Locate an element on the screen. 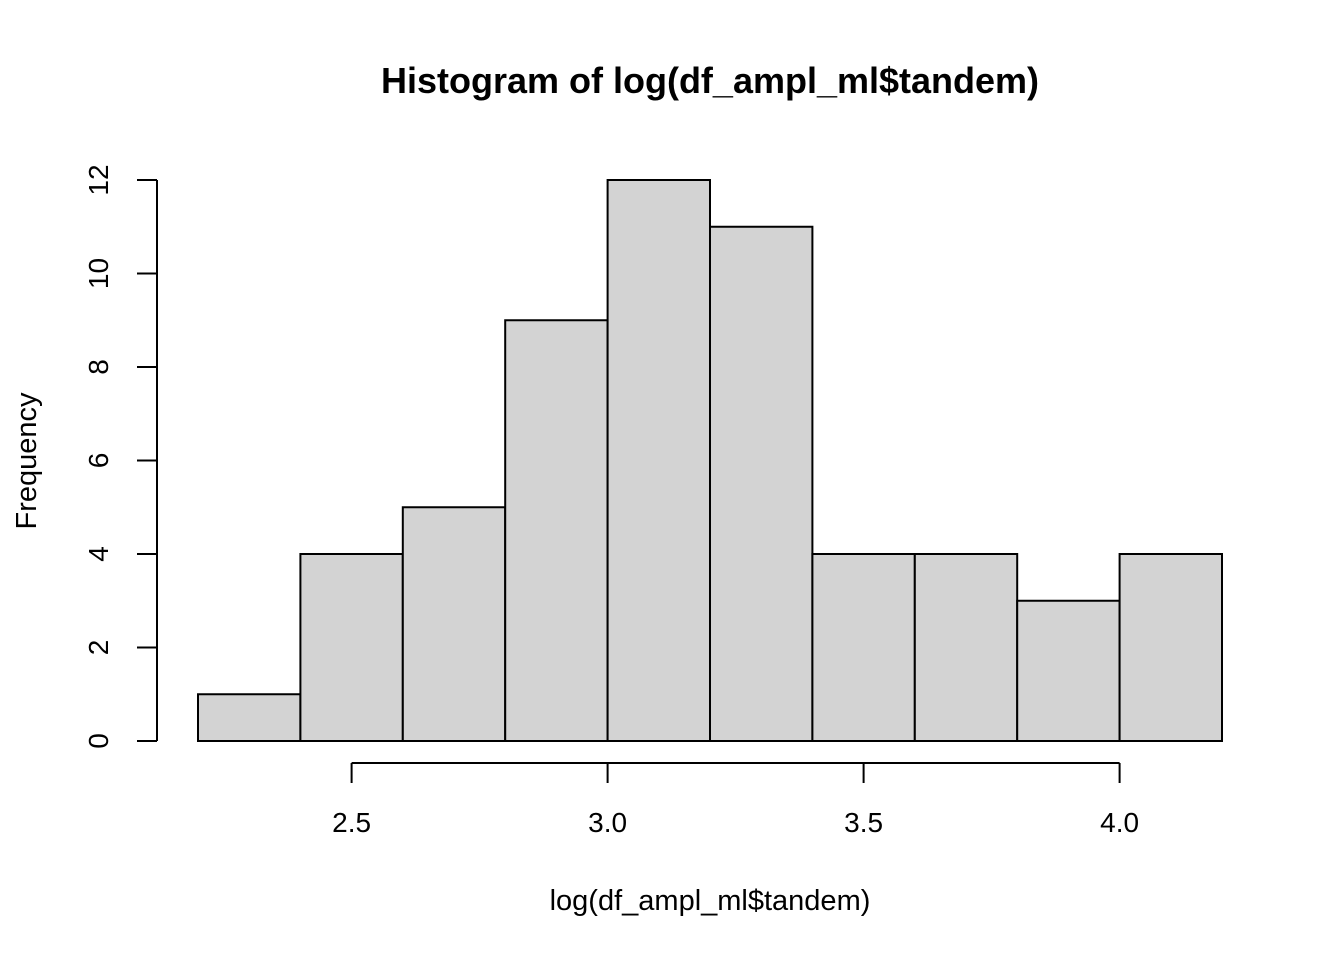  y-tick-label-0: 0 is located at coordinates (98, 741).